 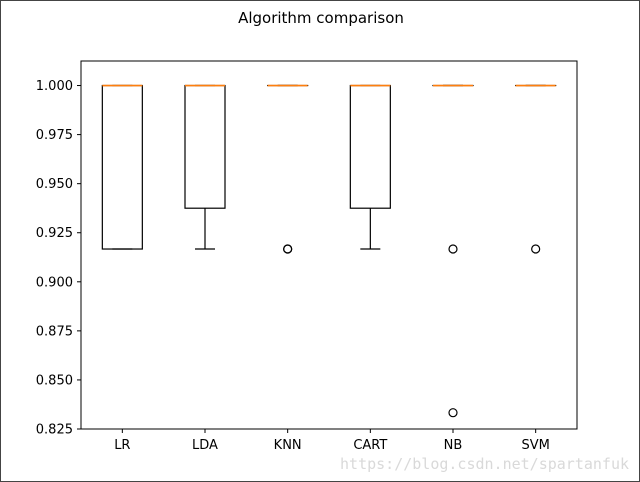 I want to click on x-tick-label: LDA, so click(x=205, y=445).